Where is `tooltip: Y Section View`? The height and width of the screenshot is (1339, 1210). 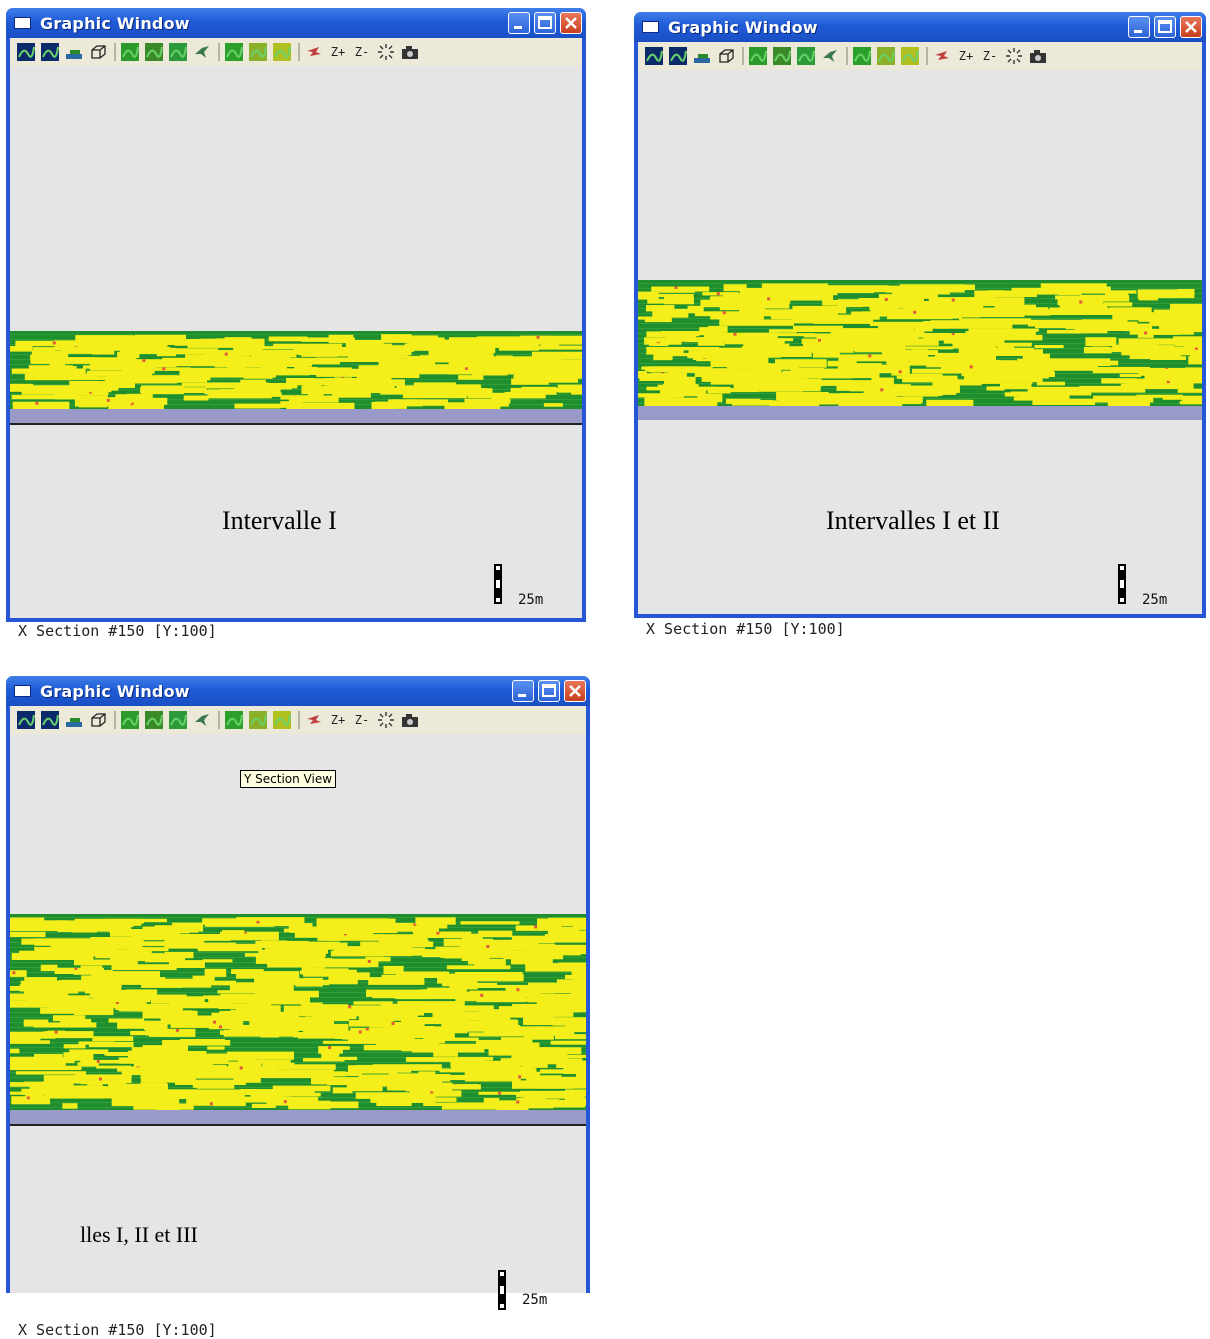 tooltip: Y Section View is located at coordinates (288, 779).